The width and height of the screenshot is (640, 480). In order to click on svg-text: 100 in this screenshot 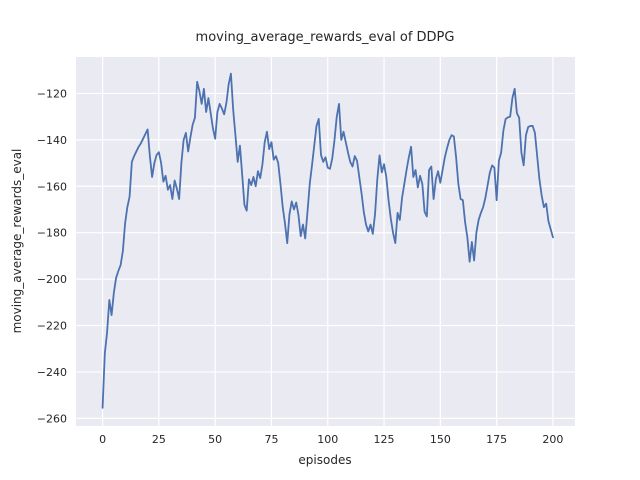, I will do `click(327, 439)`.